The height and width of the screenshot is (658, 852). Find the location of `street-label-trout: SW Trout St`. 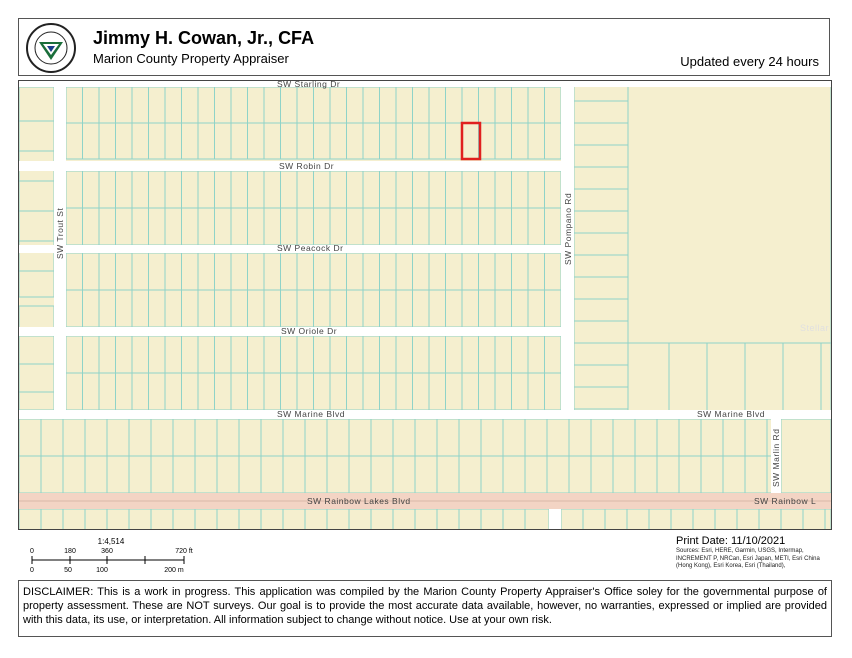

street-label-trout: SW Trout St is located at coordinates (60, 233).